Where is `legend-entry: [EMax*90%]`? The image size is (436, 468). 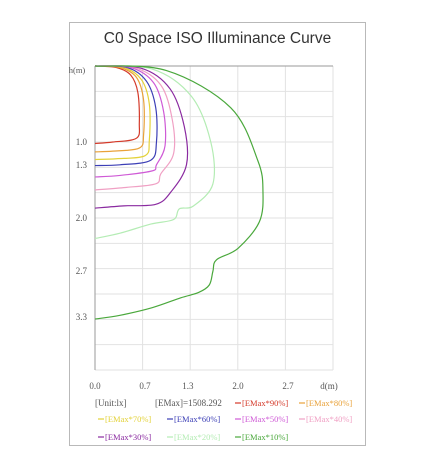
legend-entry: [EMax*90%] is located at coordinates (265, 403).